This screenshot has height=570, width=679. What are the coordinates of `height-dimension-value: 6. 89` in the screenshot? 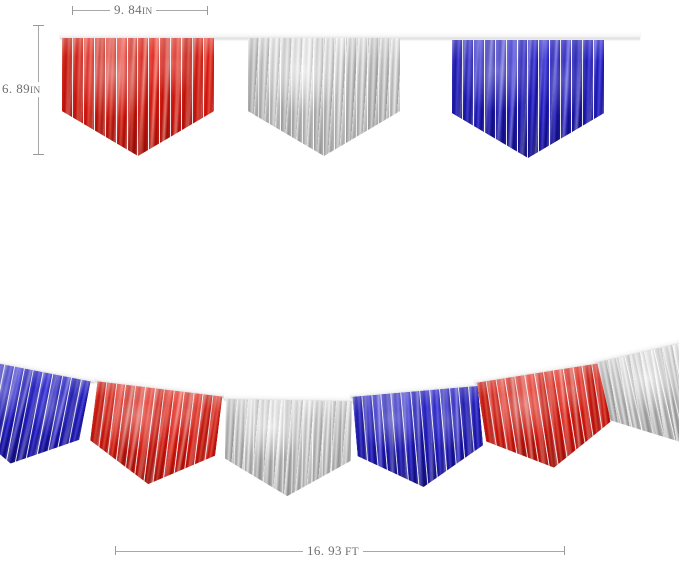 It's located at (16, 88).